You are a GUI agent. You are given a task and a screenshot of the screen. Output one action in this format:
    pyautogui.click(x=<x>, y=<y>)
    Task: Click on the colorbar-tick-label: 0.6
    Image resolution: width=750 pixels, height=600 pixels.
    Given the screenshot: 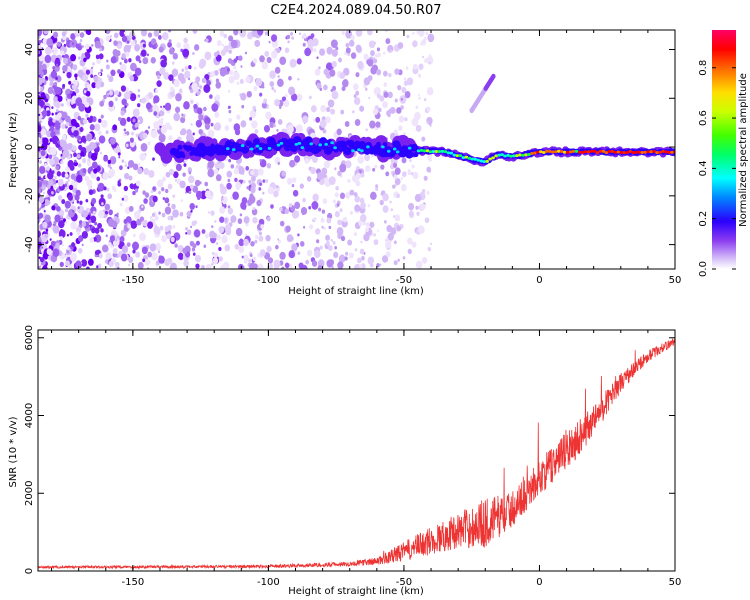 What is the action you would take?
    pyautogui.click(x=703, y=118)
    